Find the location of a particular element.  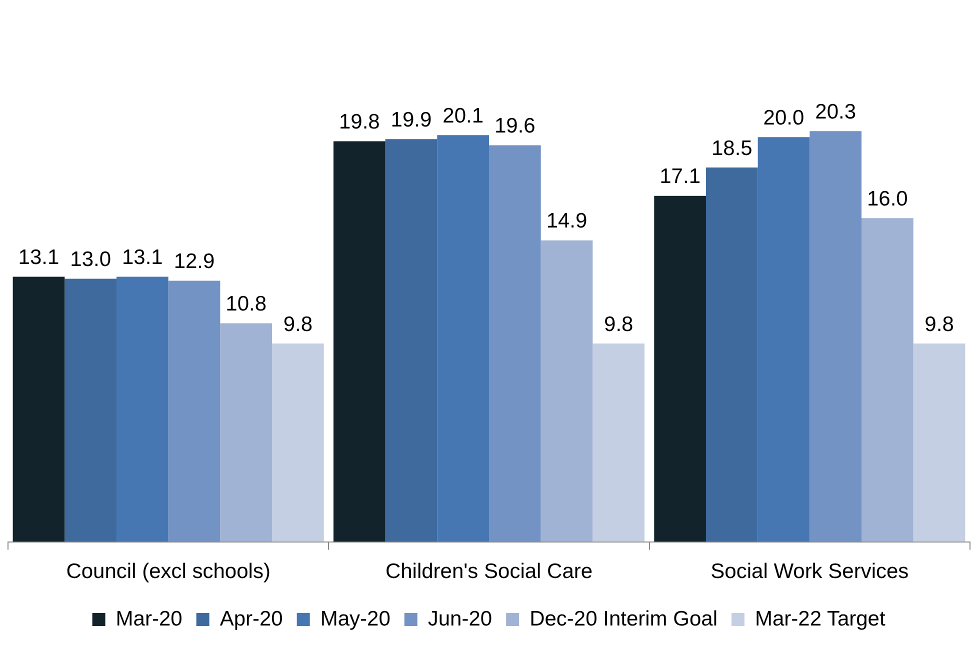

legend-label: Mar-22 Target is located at coordinates (820, 618).